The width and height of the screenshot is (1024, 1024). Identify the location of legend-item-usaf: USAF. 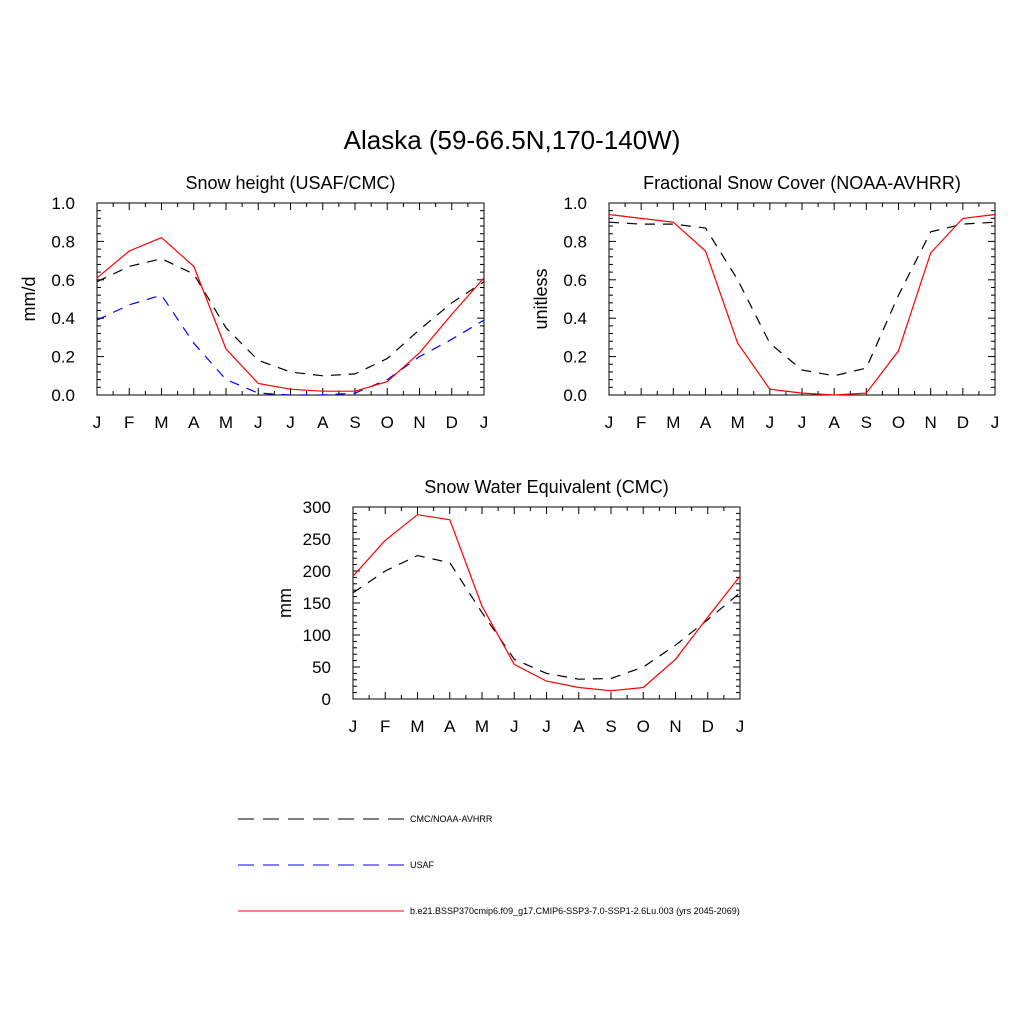
(336, 865).